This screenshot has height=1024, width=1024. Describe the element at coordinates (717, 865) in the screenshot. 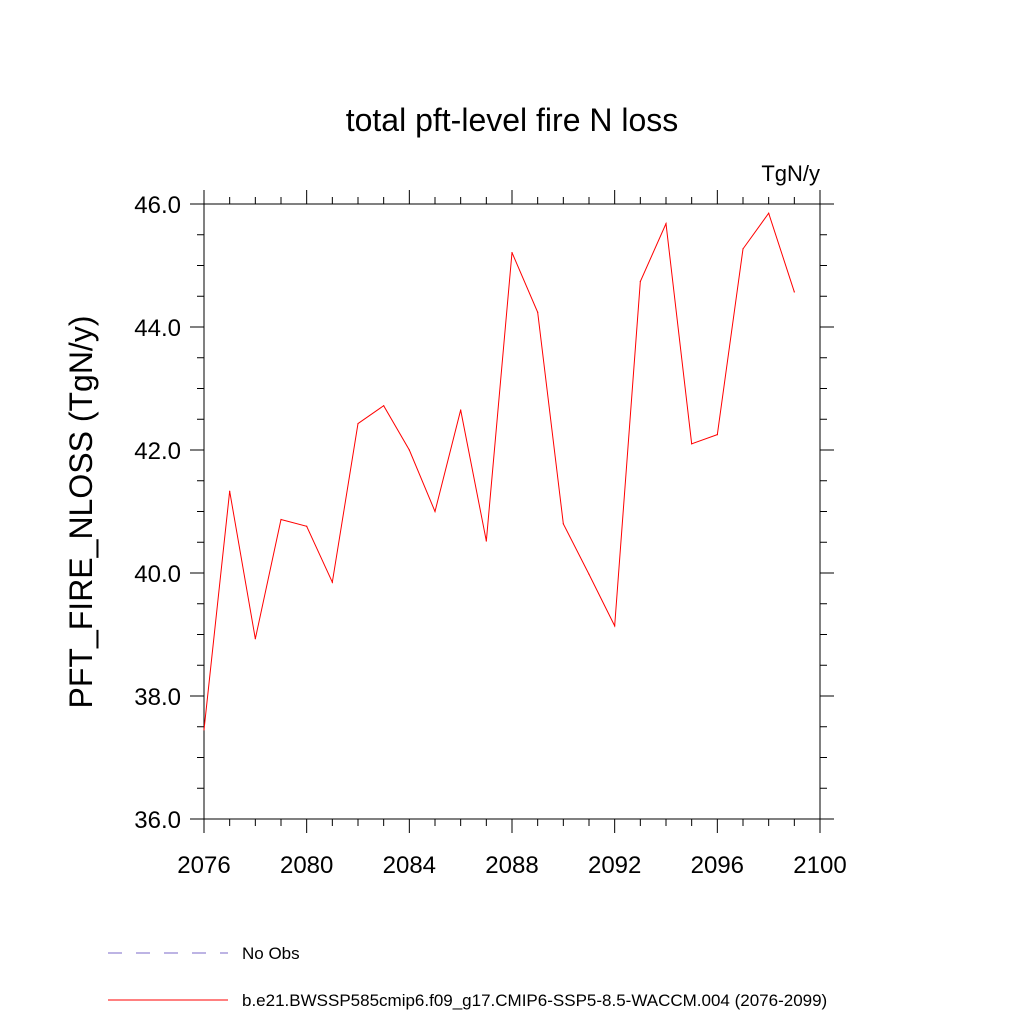

I see `x-tick-label: 2096` at that location.